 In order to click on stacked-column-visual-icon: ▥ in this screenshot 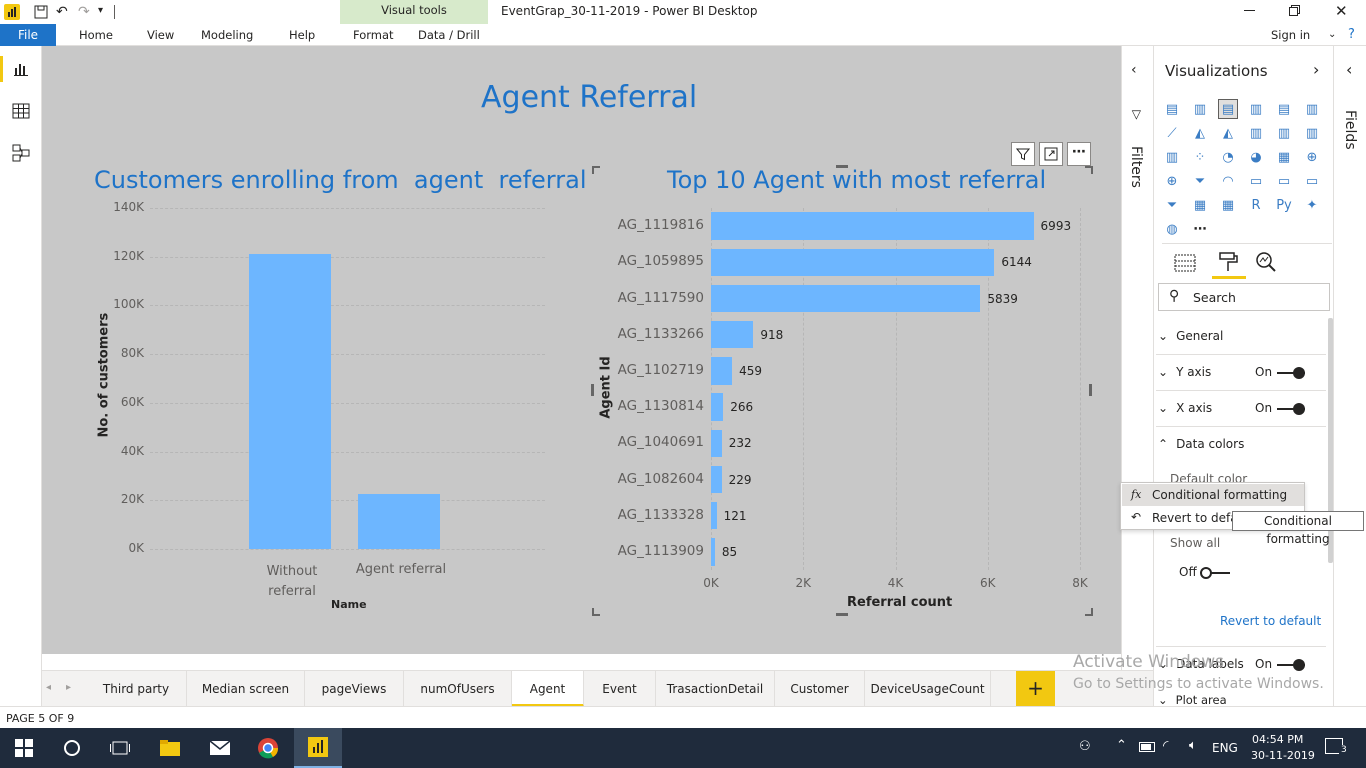, I will do `click(1200, 109)`.